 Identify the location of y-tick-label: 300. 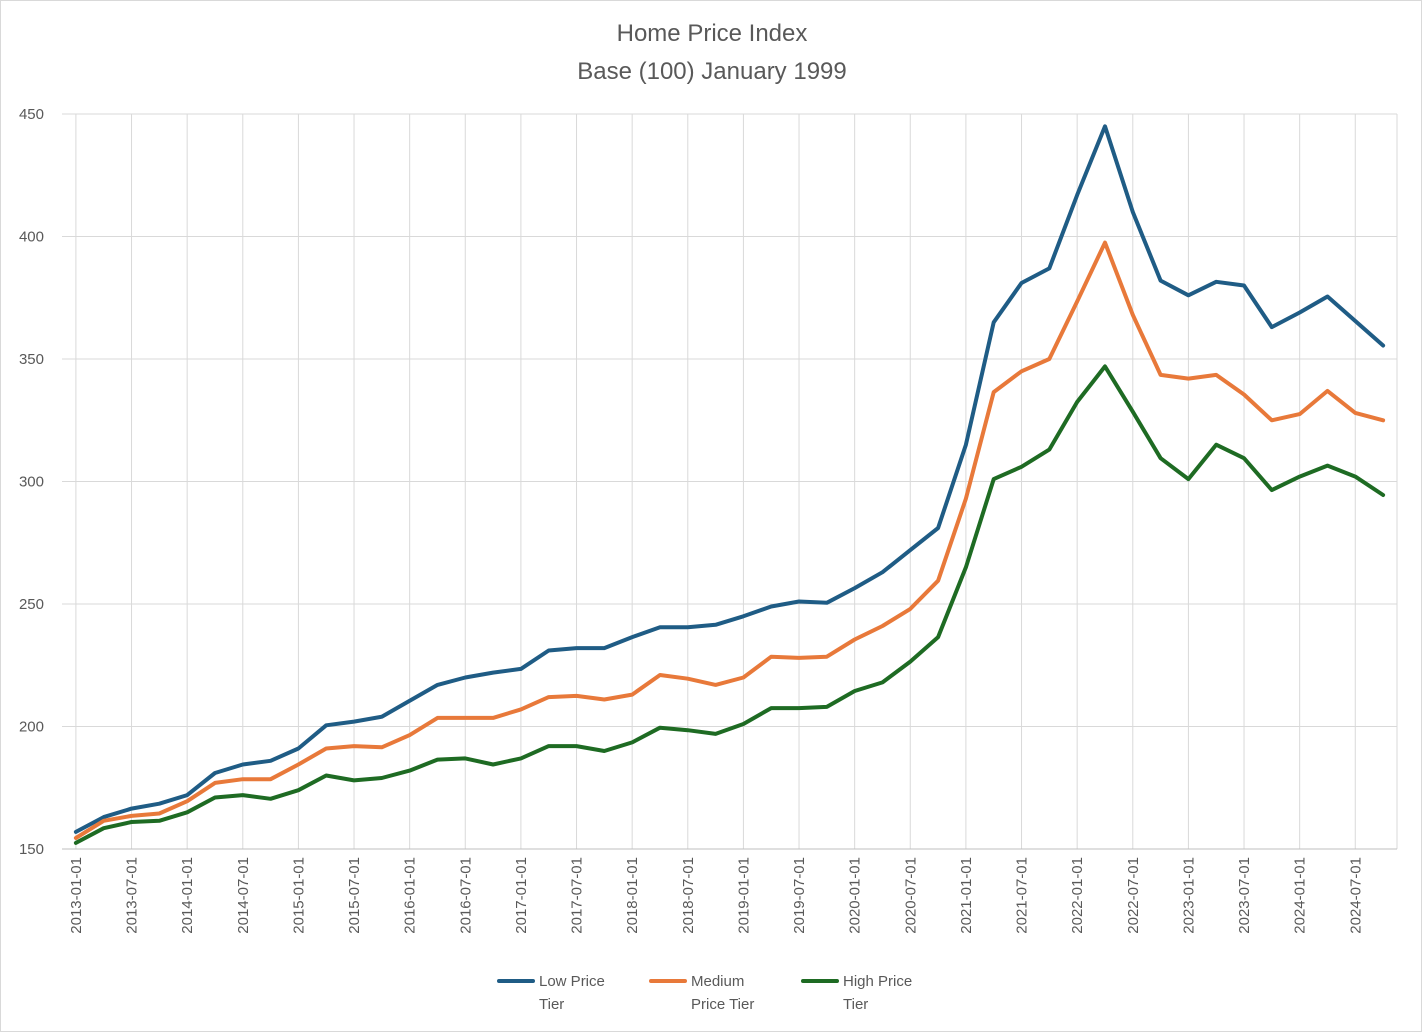
(31, 482).